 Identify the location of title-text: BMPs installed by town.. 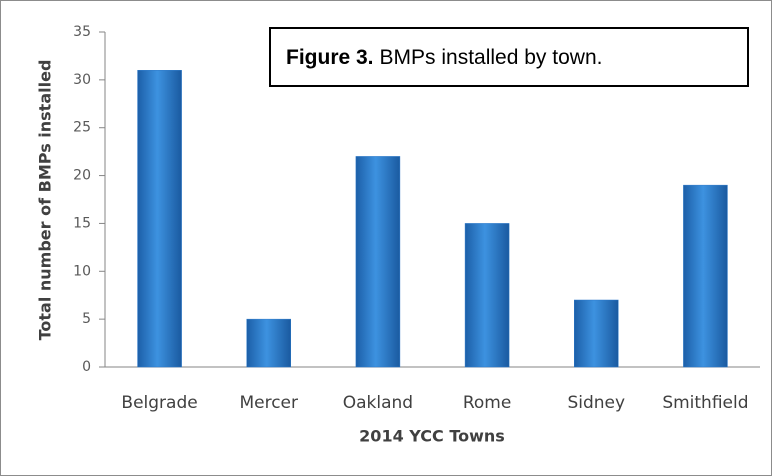
(491, 57).